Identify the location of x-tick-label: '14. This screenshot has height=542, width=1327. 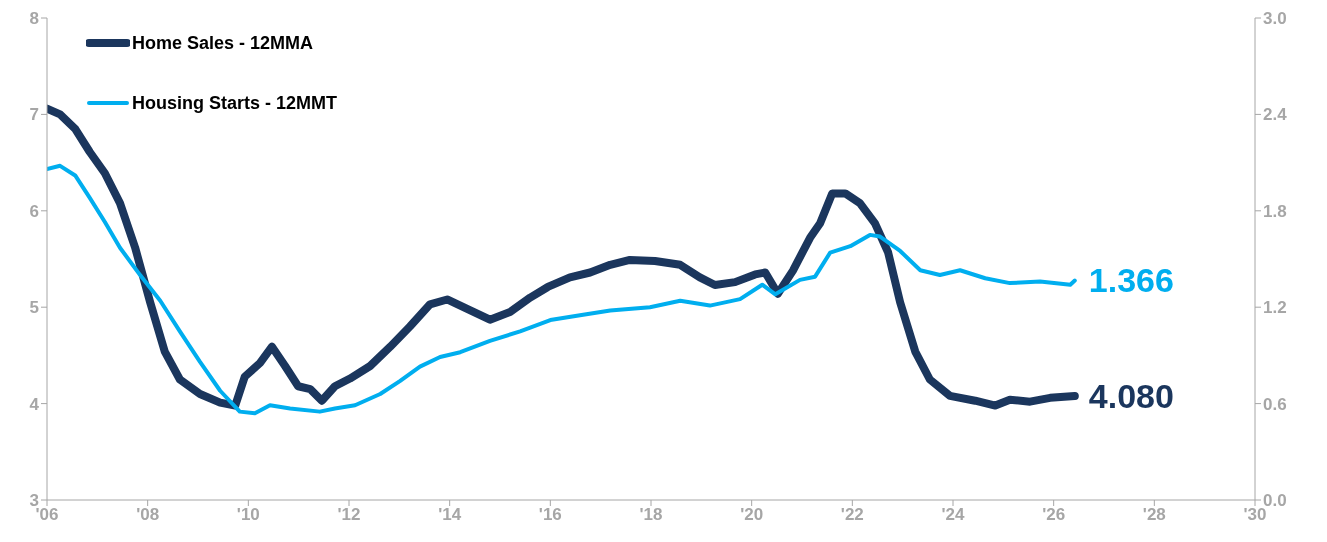
(450, 515).